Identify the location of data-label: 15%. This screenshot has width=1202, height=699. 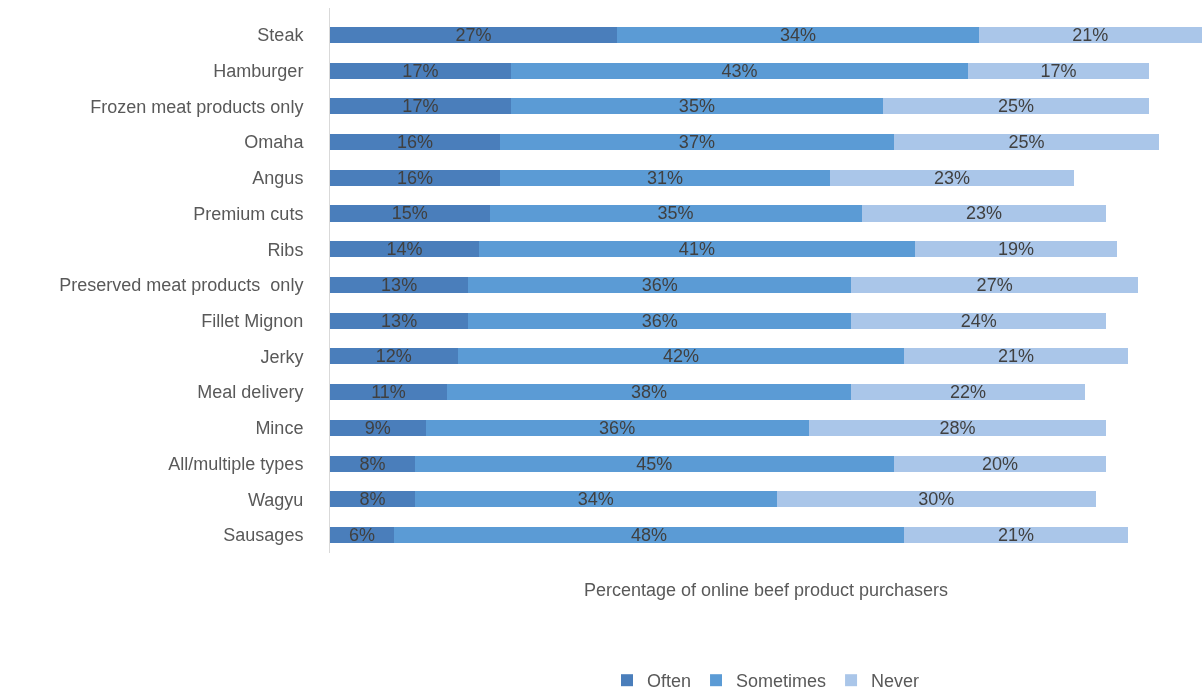
(409, 213).